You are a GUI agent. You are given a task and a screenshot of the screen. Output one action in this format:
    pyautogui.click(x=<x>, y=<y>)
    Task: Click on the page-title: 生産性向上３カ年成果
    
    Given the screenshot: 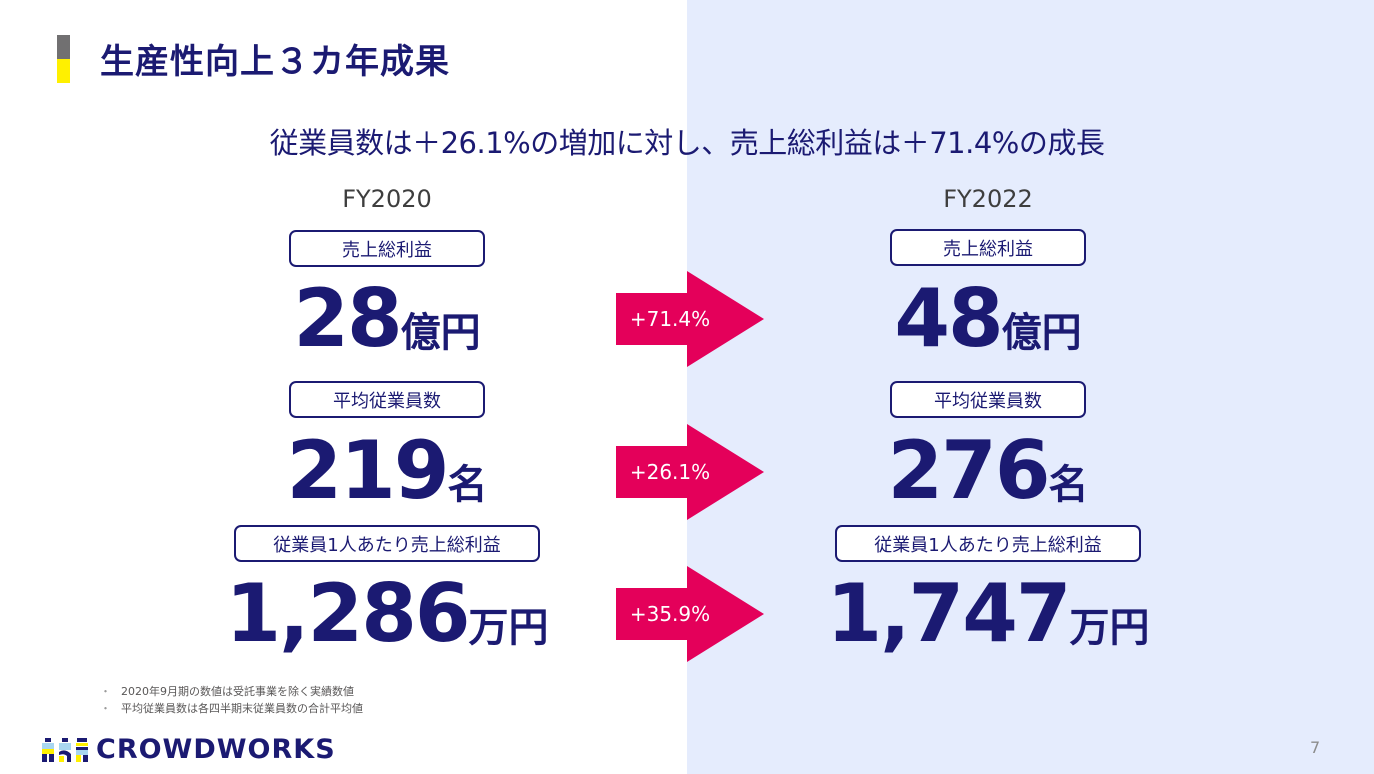 What is the action you would take?
    pyautogui.click(x=275, y=62)
    